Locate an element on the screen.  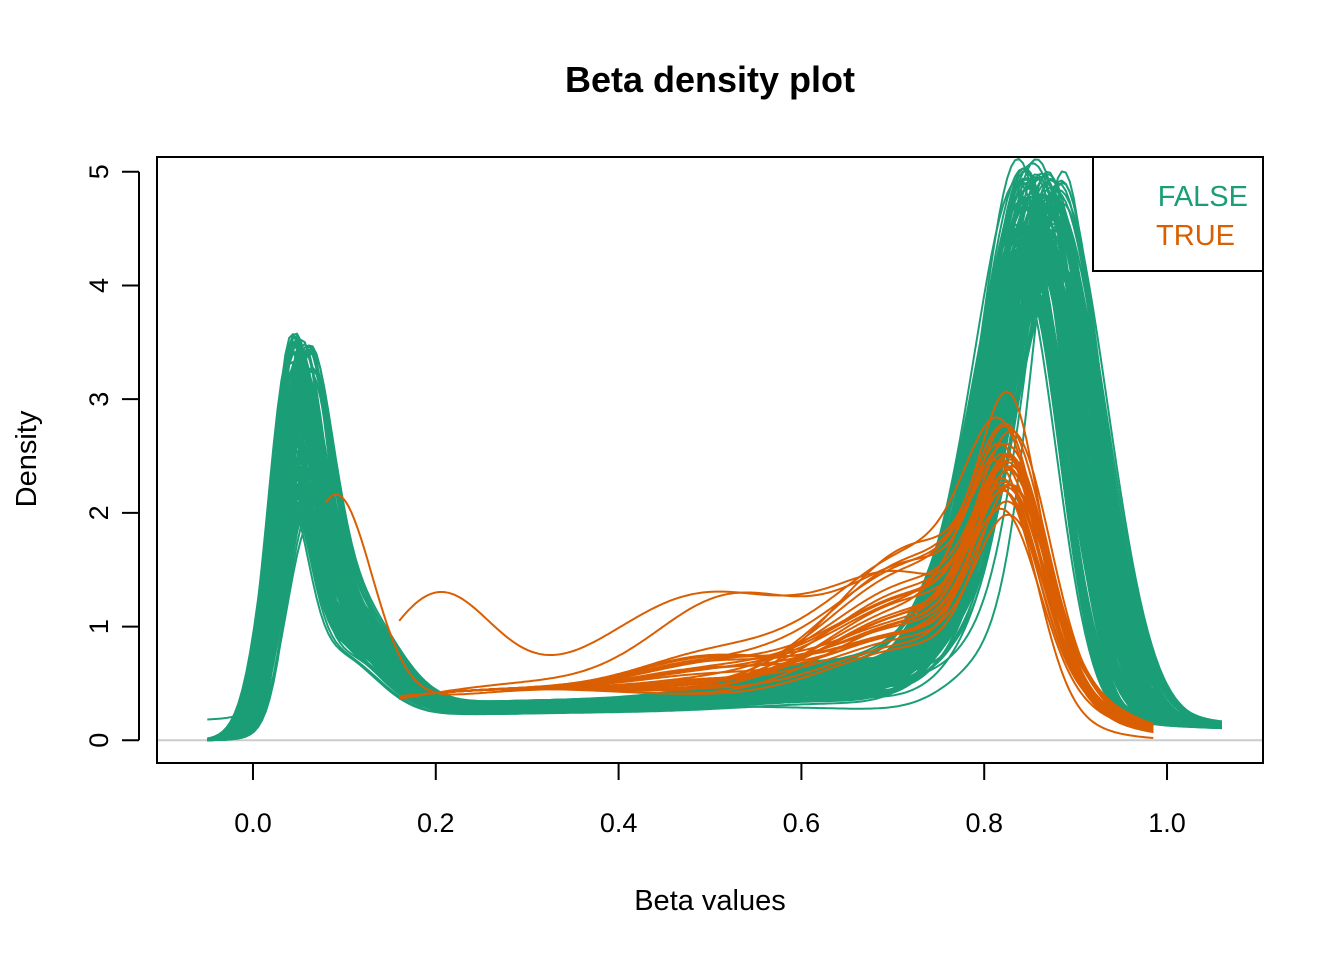
x-tick-label: 1.0 is located at coordinates (1167, 823).